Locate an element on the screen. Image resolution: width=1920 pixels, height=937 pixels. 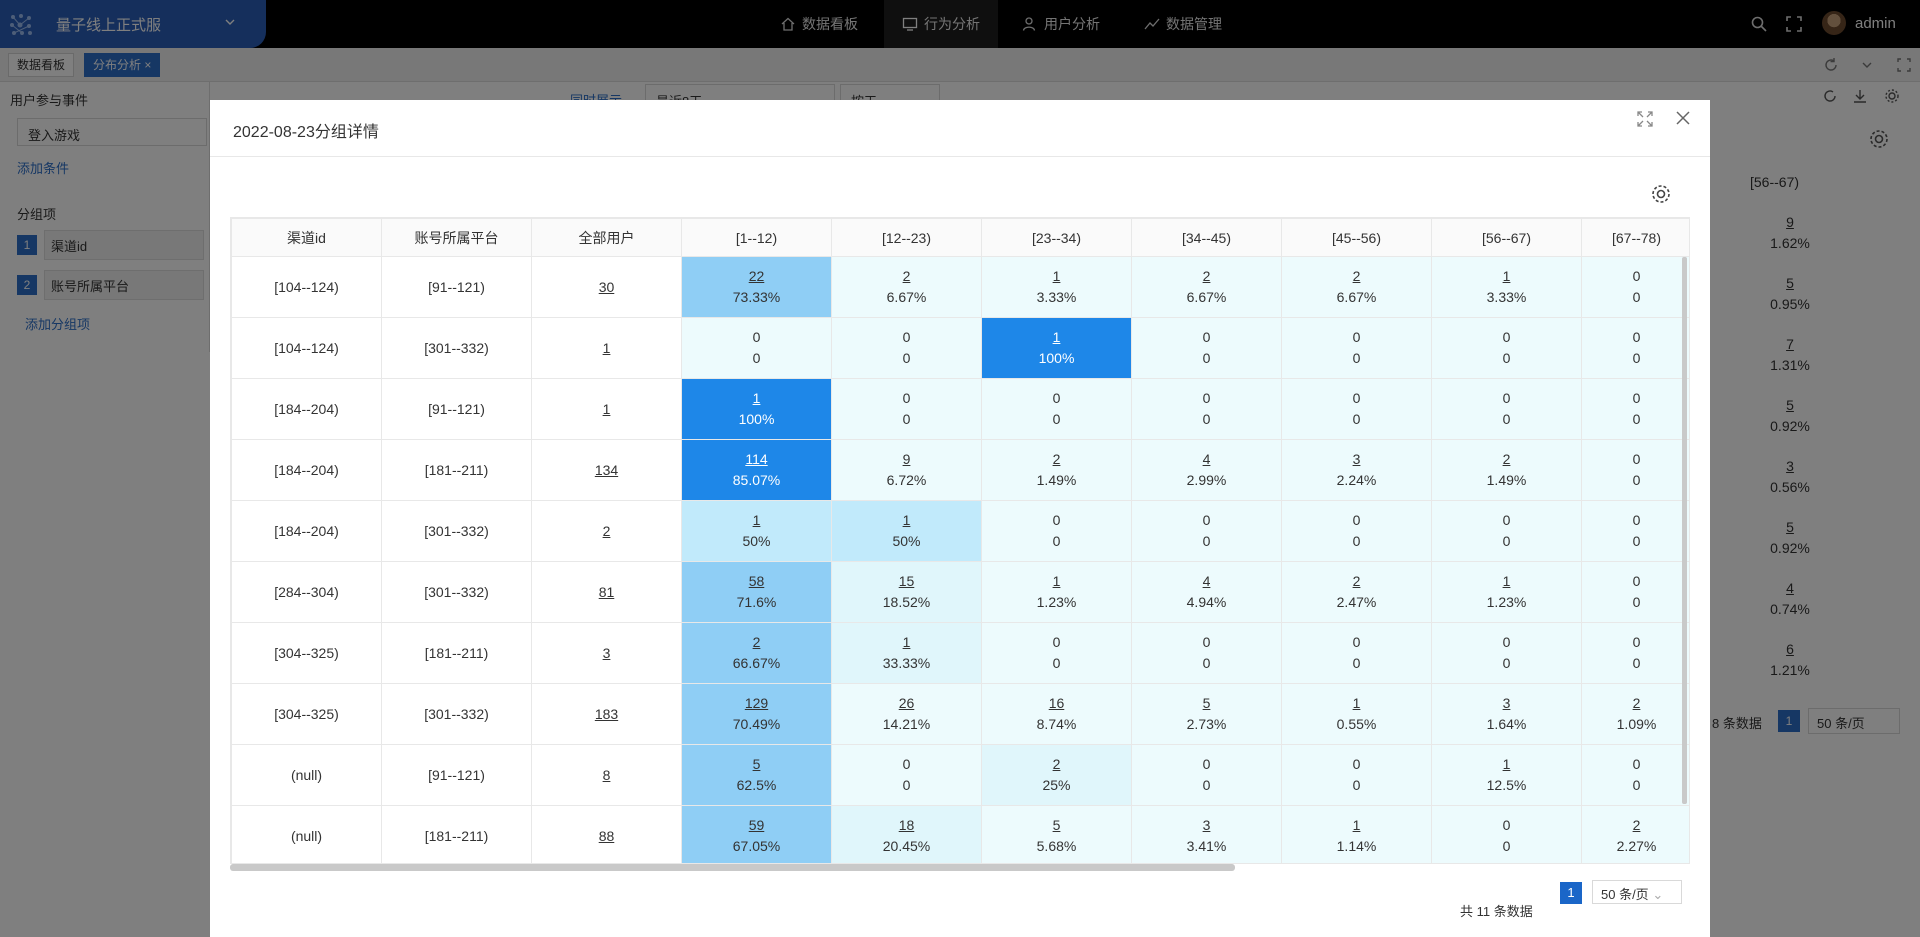
table-row: [184--204) [91--121) 1 1 100% 0 0 0 0 0 0 0 0 0 0 0 0 is located at coordinates (960, 409).